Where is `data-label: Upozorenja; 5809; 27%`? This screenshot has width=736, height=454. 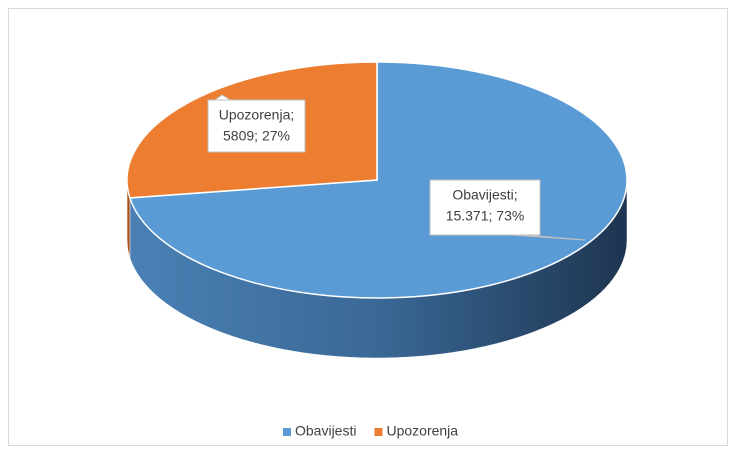
data-label: Upozorenja; 5809; 27% is located at coordinates (256, 123).